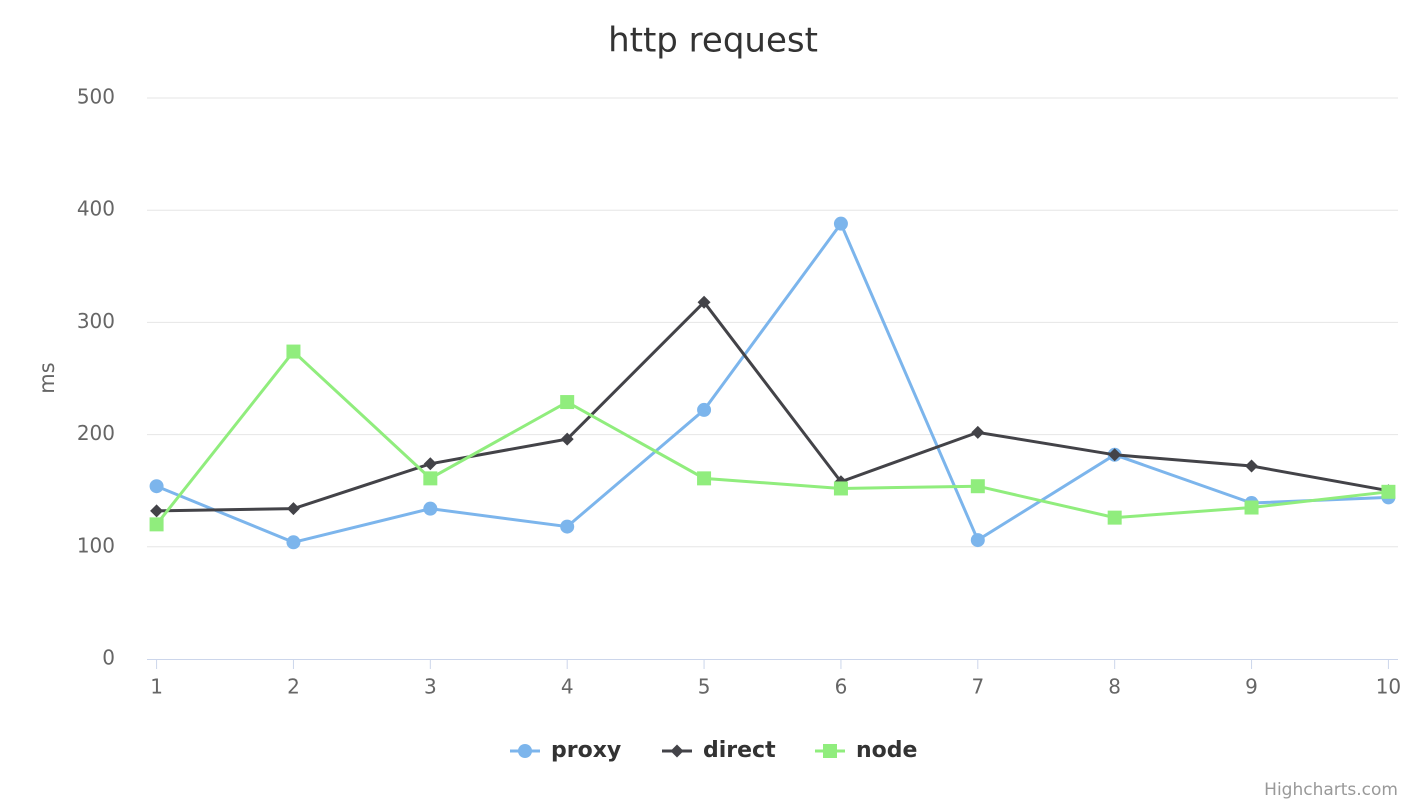 The height and width of the screenshot is (810, 1426). What do you see at coordinates (886, 750) in the screenshot?
I see `legend-label: node` at bounding box center [886, 750].